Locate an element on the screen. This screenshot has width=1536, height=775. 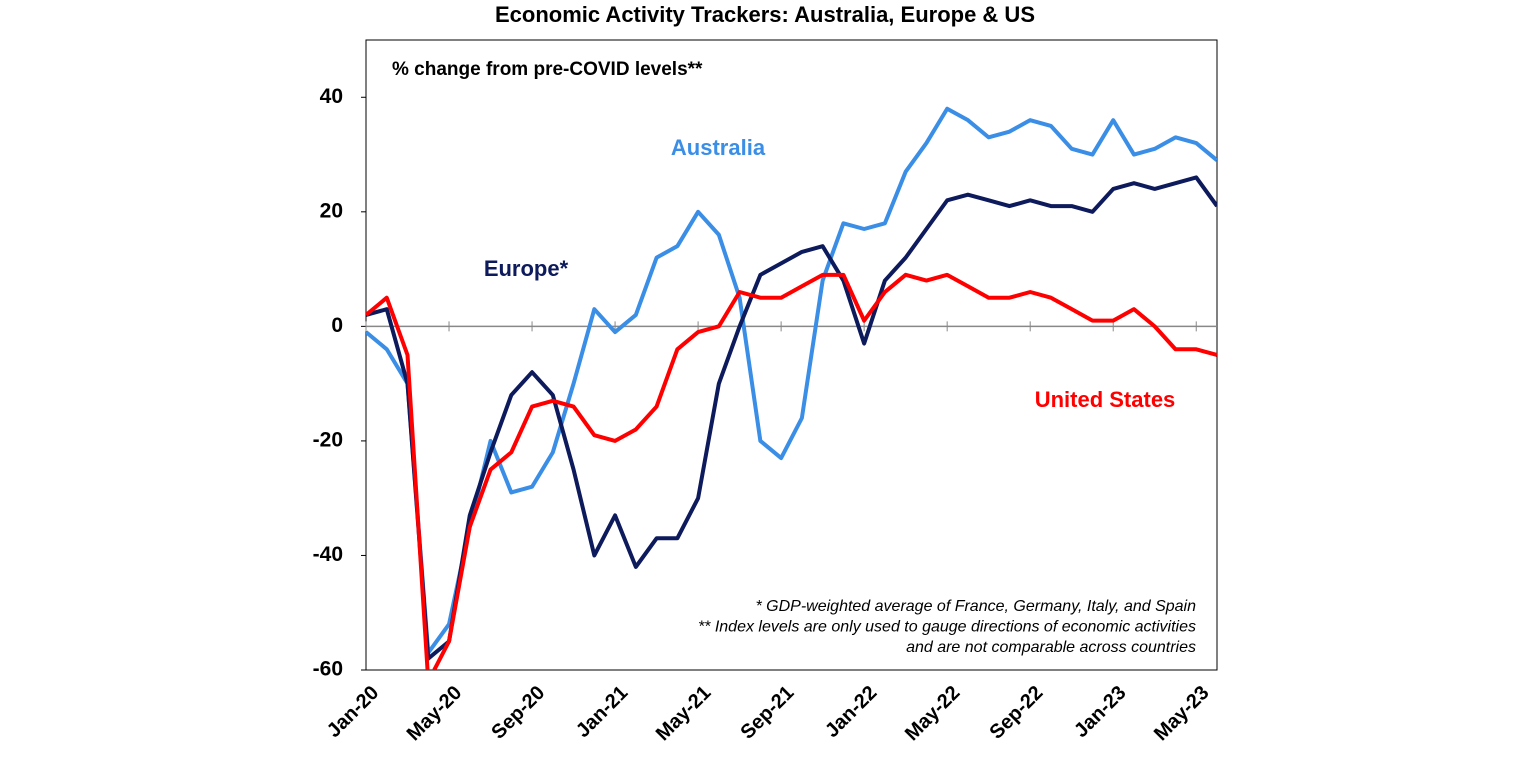
x-tick-label: Jan-23 is located at coordinates (1100, 712).